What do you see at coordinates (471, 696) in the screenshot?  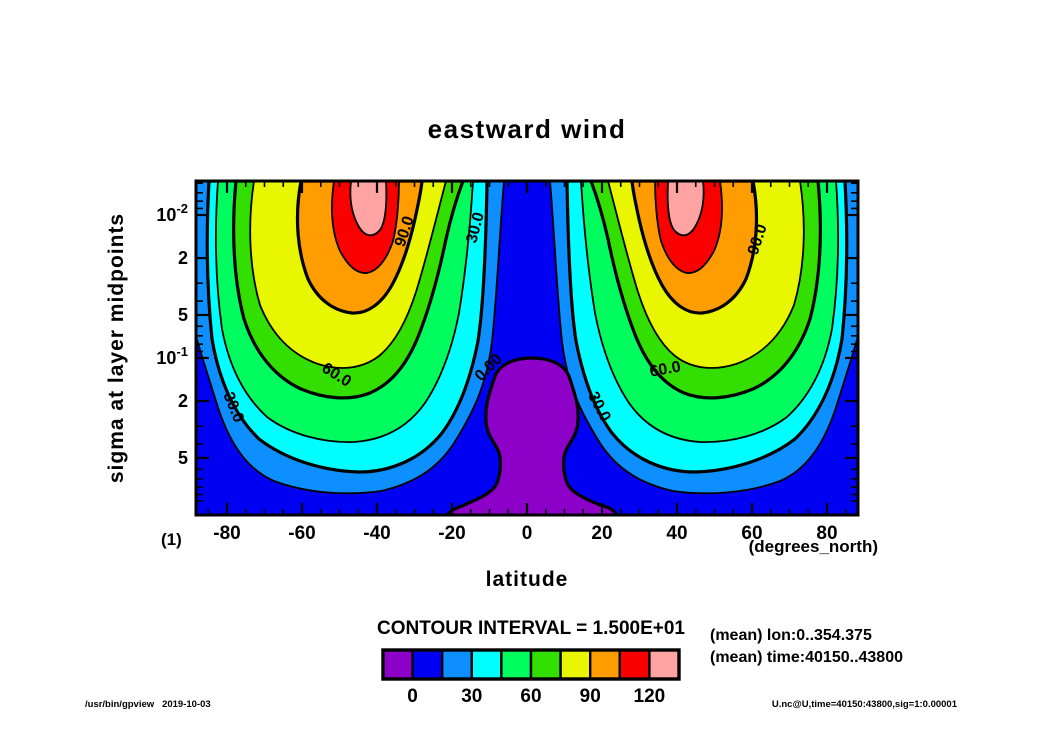 I see `colorbar-tick-label: 30` at bounding box center [471, 696].